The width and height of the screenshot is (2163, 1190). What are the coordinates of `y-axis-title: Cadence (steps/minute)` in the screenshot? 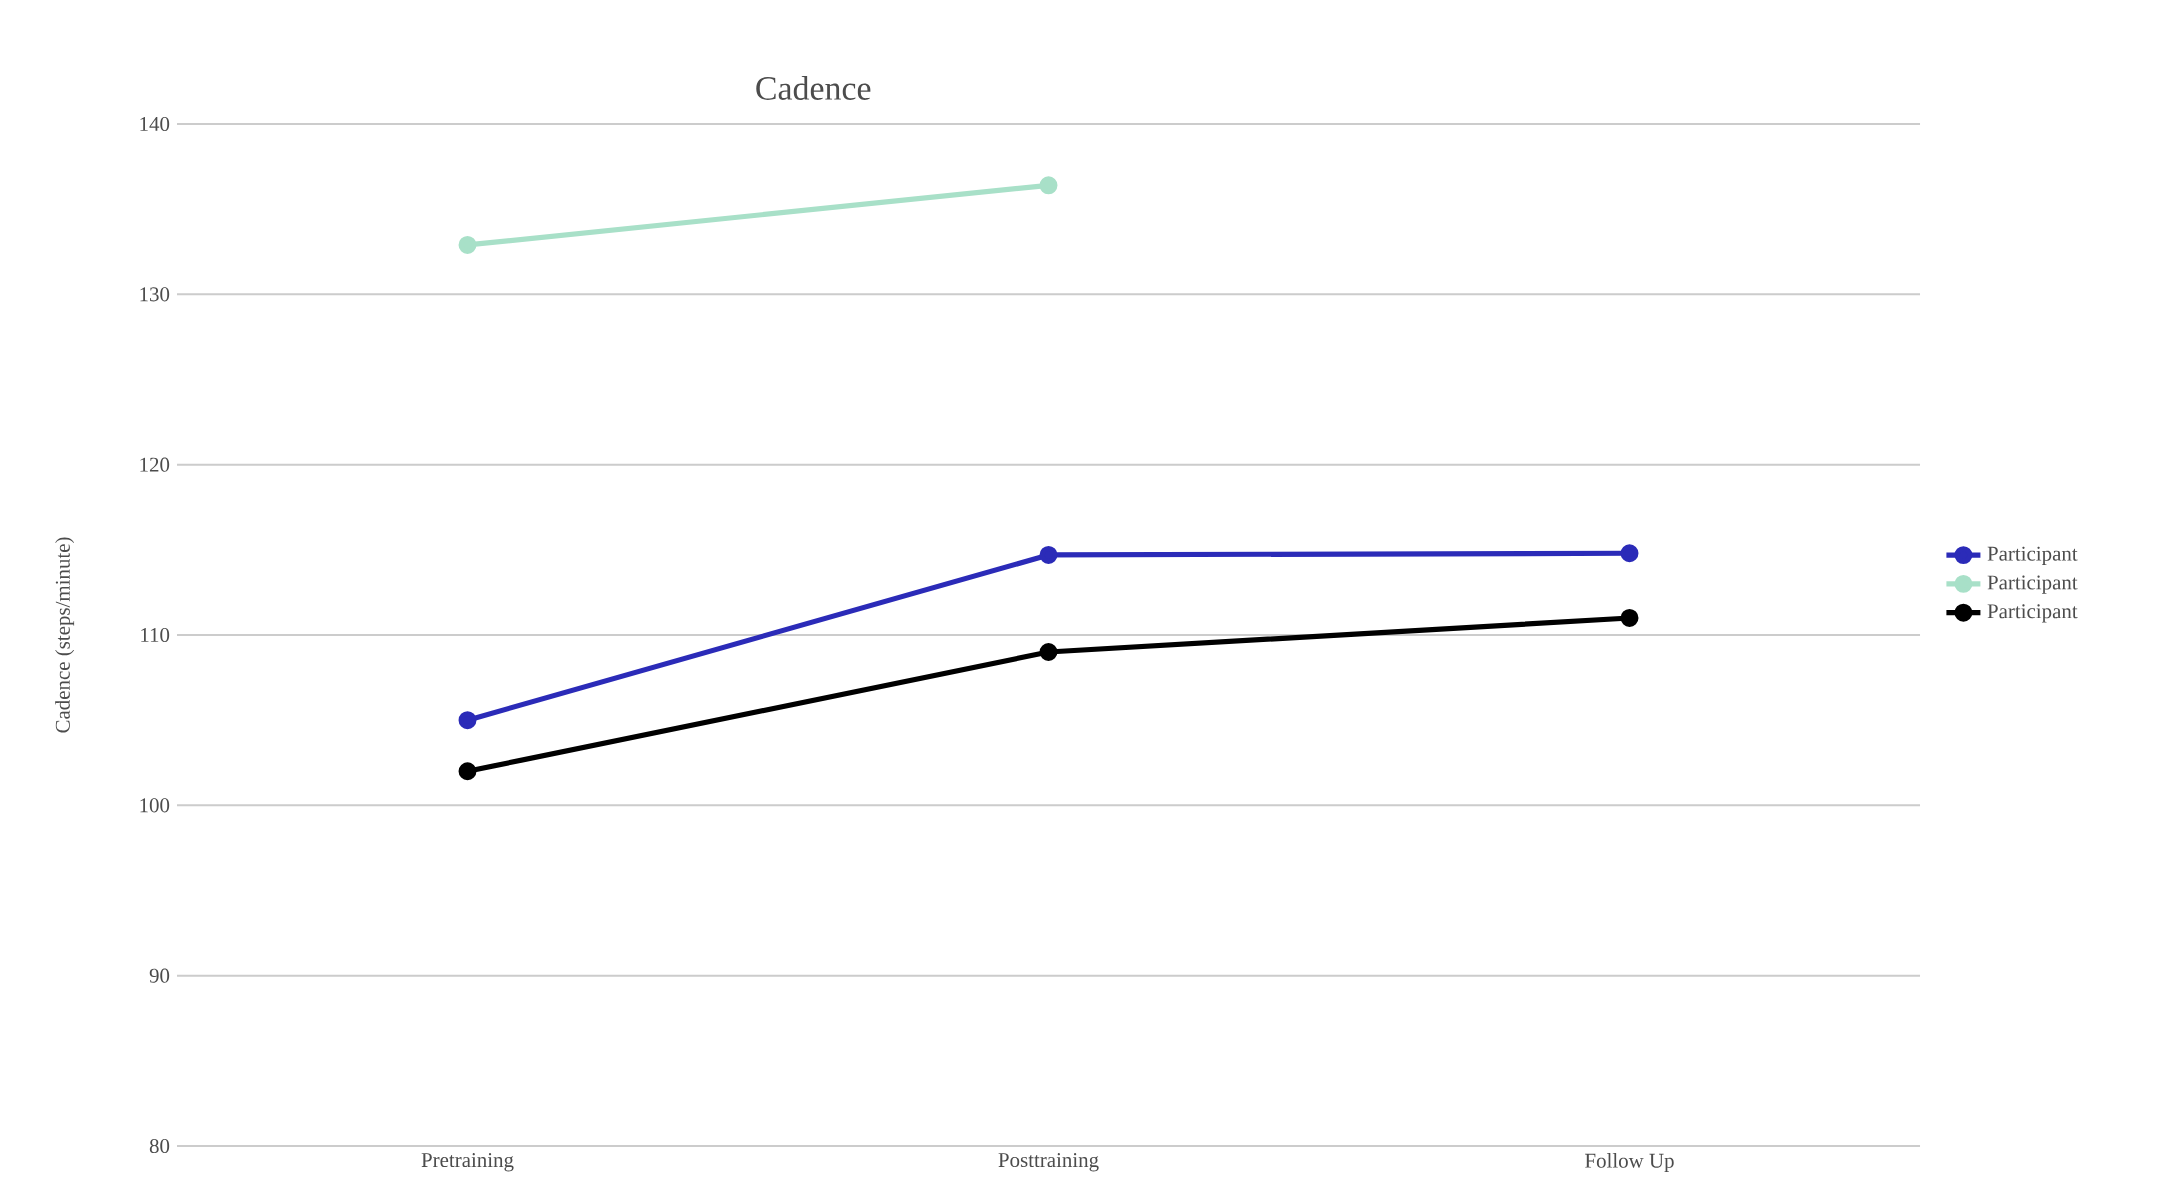 It's located at (65, 635).